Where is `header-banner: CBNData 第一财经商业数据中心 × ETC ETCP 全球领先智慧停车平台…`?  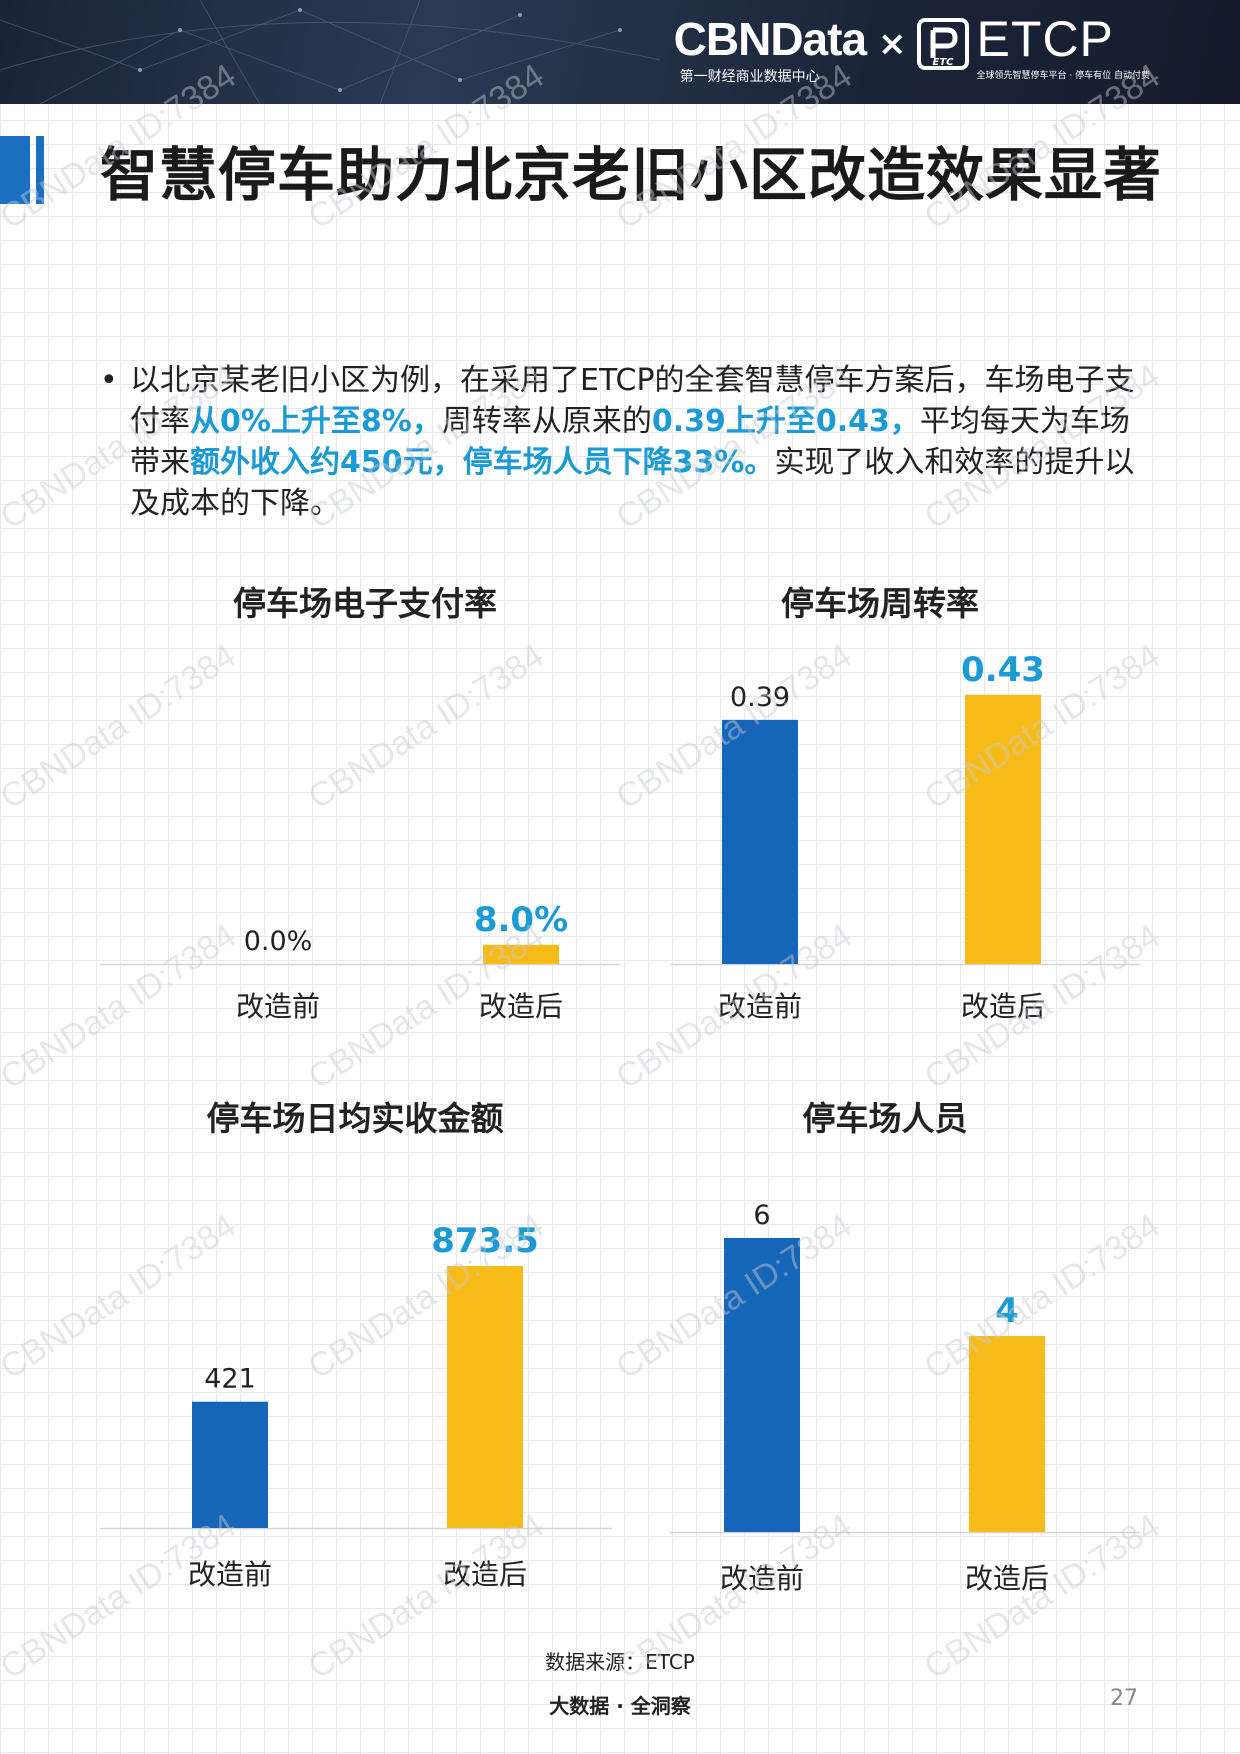
header-banner: CBNData 第一财经商业数据中心 × ETC ETCP 全球领先智慧停车平台… is located at coordinates (620, 52).